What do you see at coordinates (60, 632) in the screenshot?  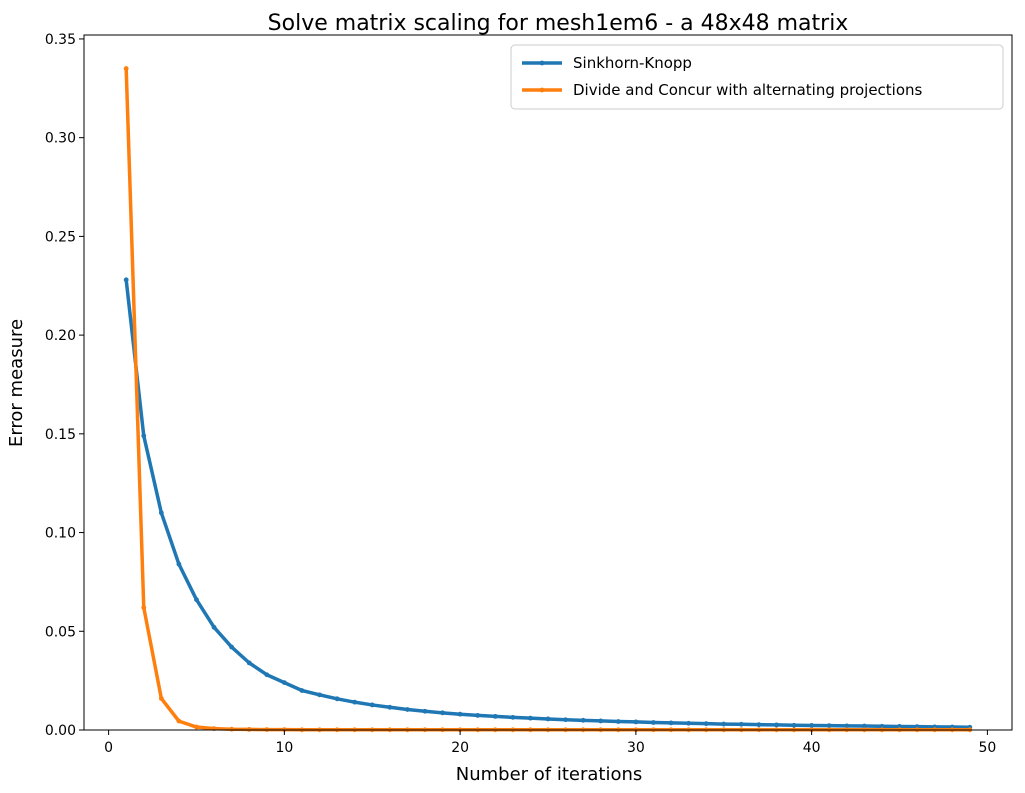 I see `y-tick-label: 0.05` at bounding box center [60, 632].